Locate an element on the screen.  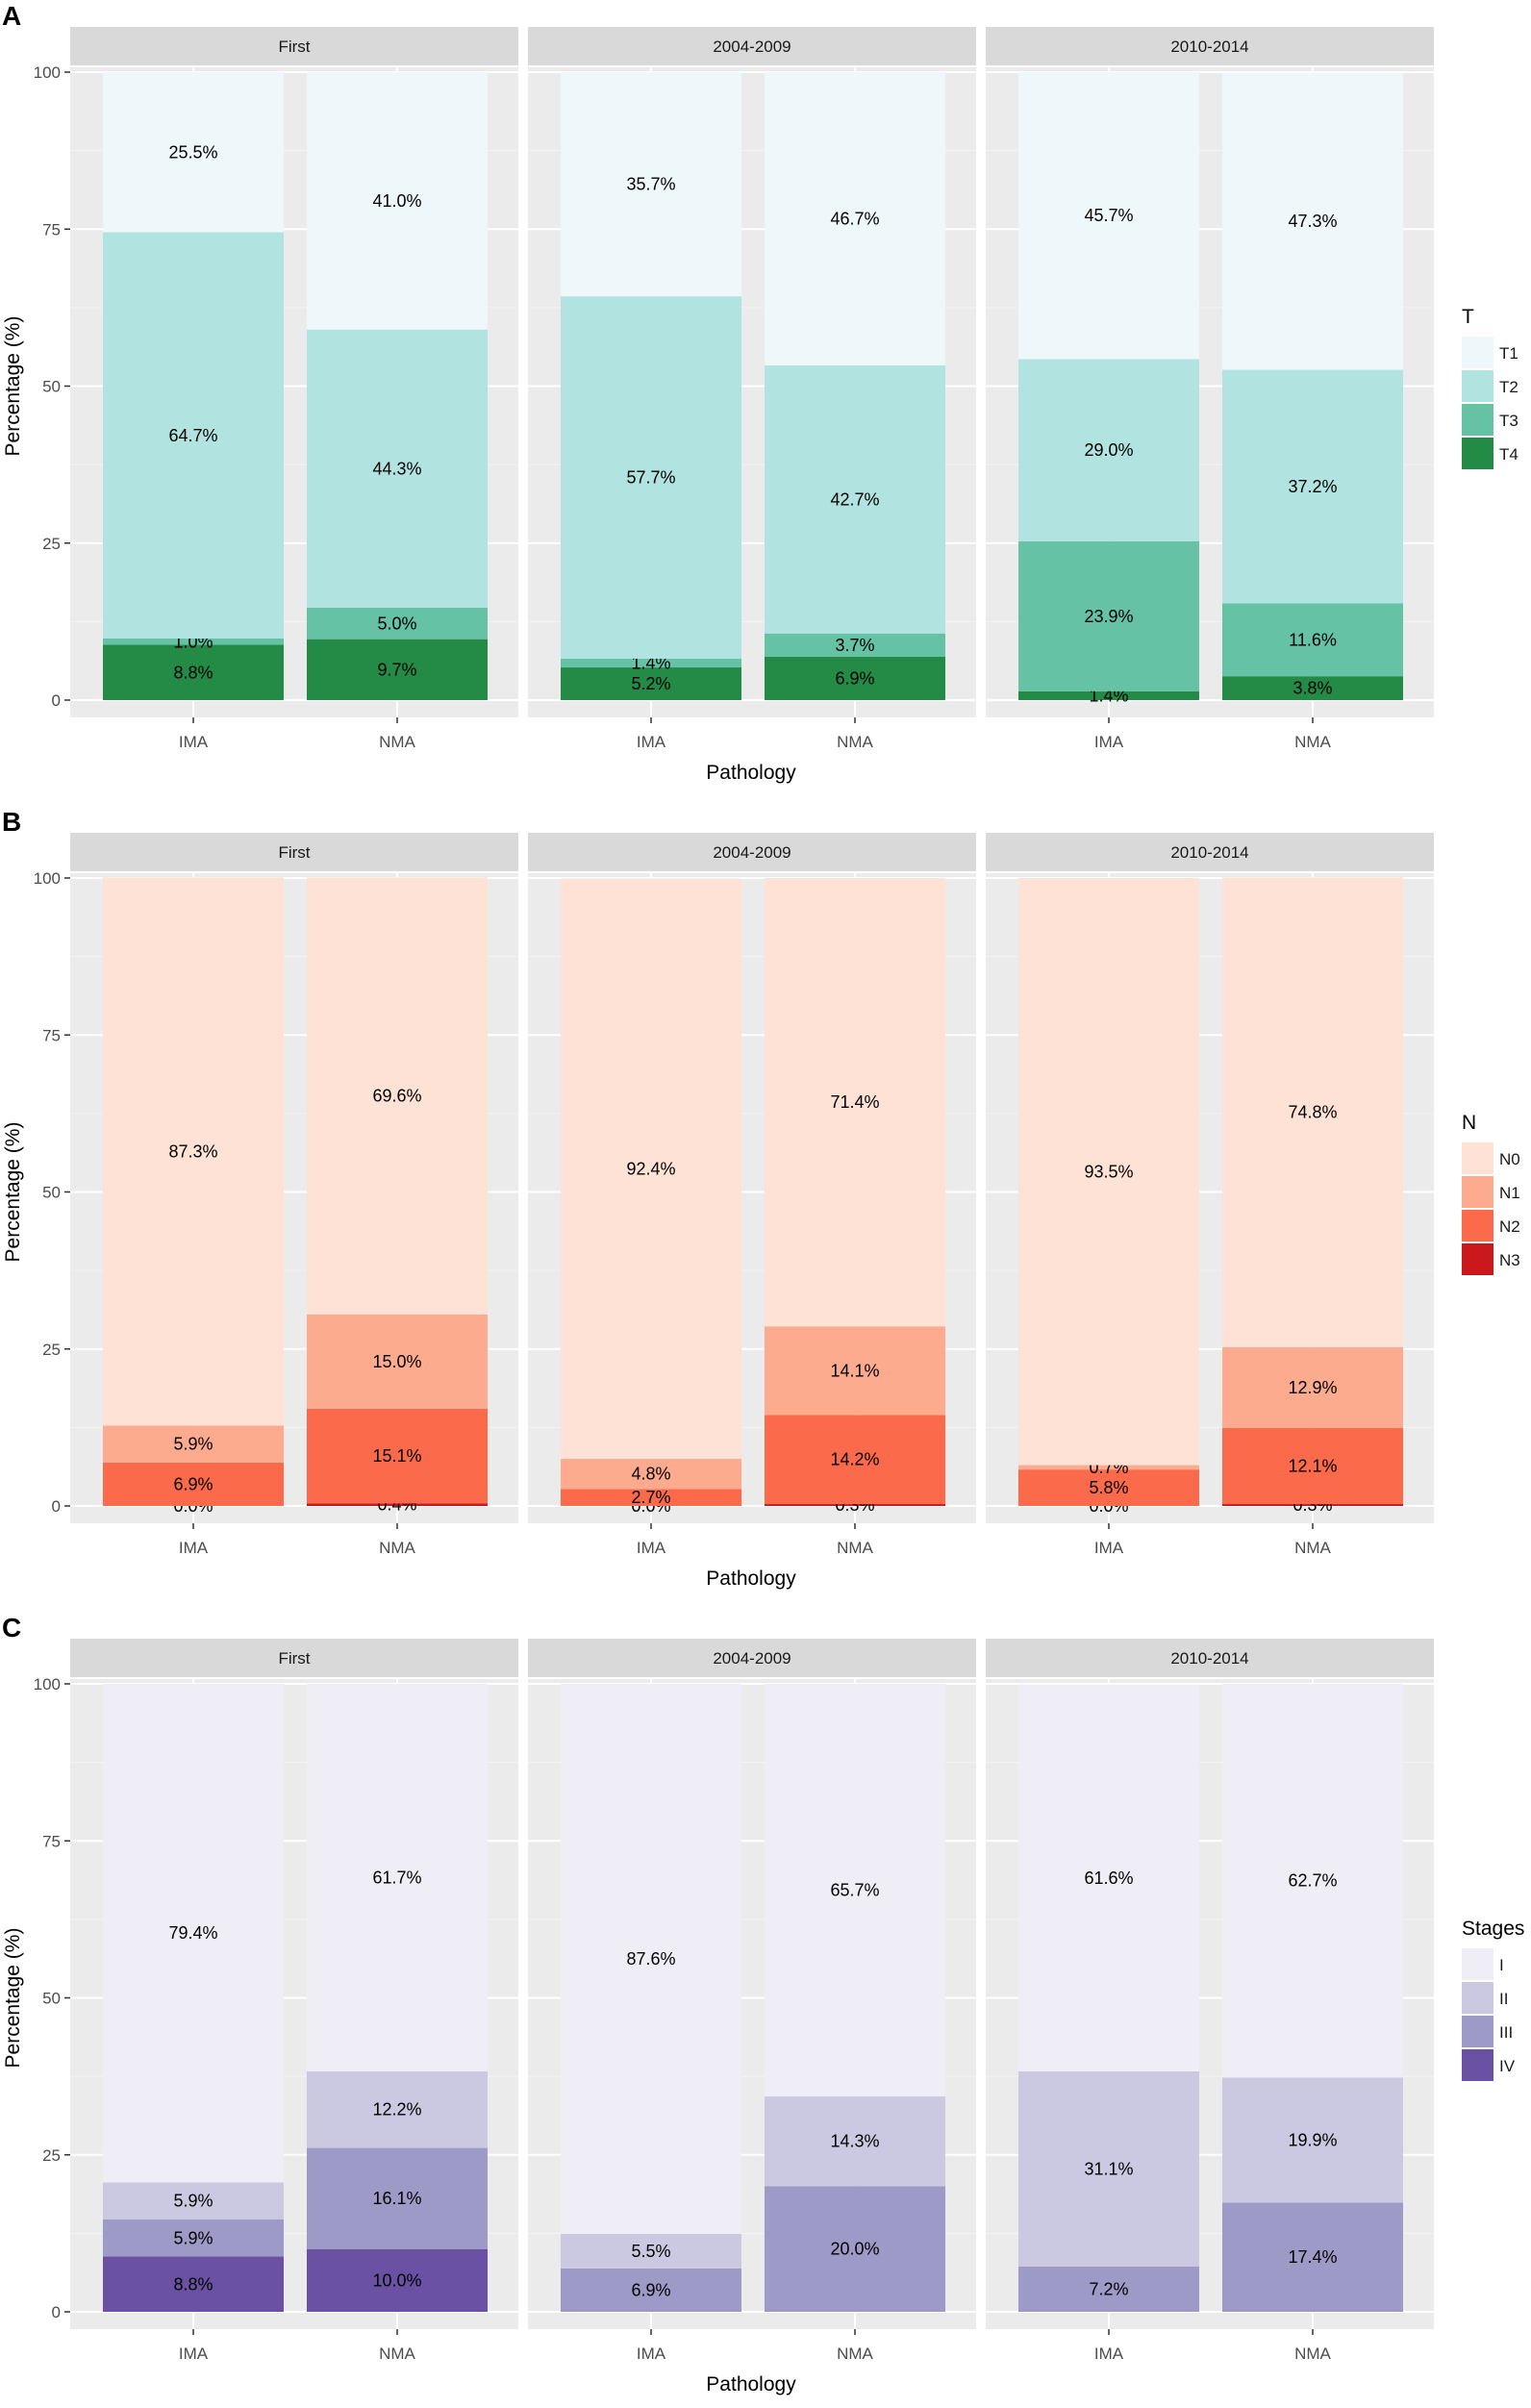
bar-data-label: 11.6% is located at coordinates (1313, 639).